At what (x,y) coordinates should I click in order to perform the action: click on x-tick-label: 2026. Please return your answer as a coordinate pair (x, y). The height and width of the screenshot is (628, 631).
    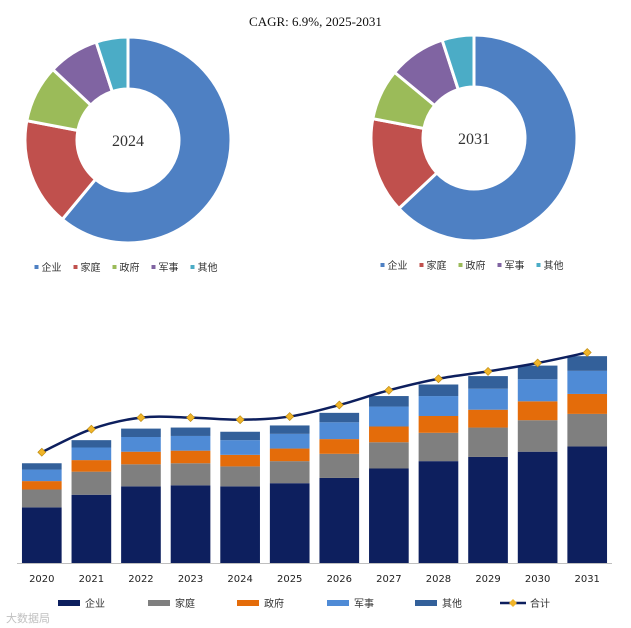
    Looking at the image, I should click on (339, 579).